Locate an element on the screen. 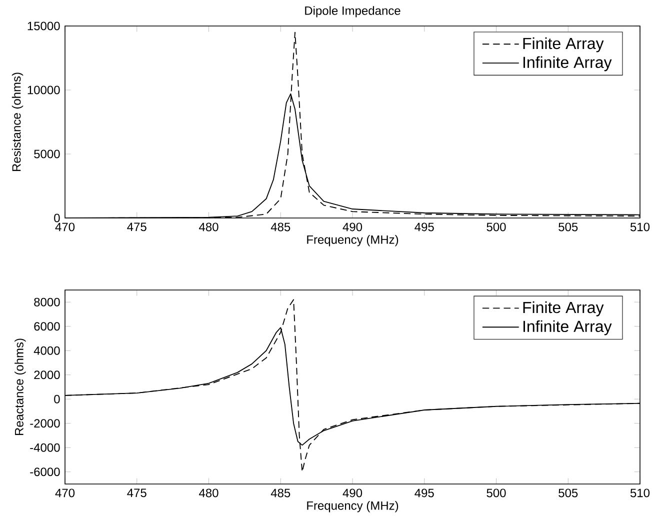 This screenshot has height=523, width=658. y-tick-label: 8000 is located at coordinates (47, 302).